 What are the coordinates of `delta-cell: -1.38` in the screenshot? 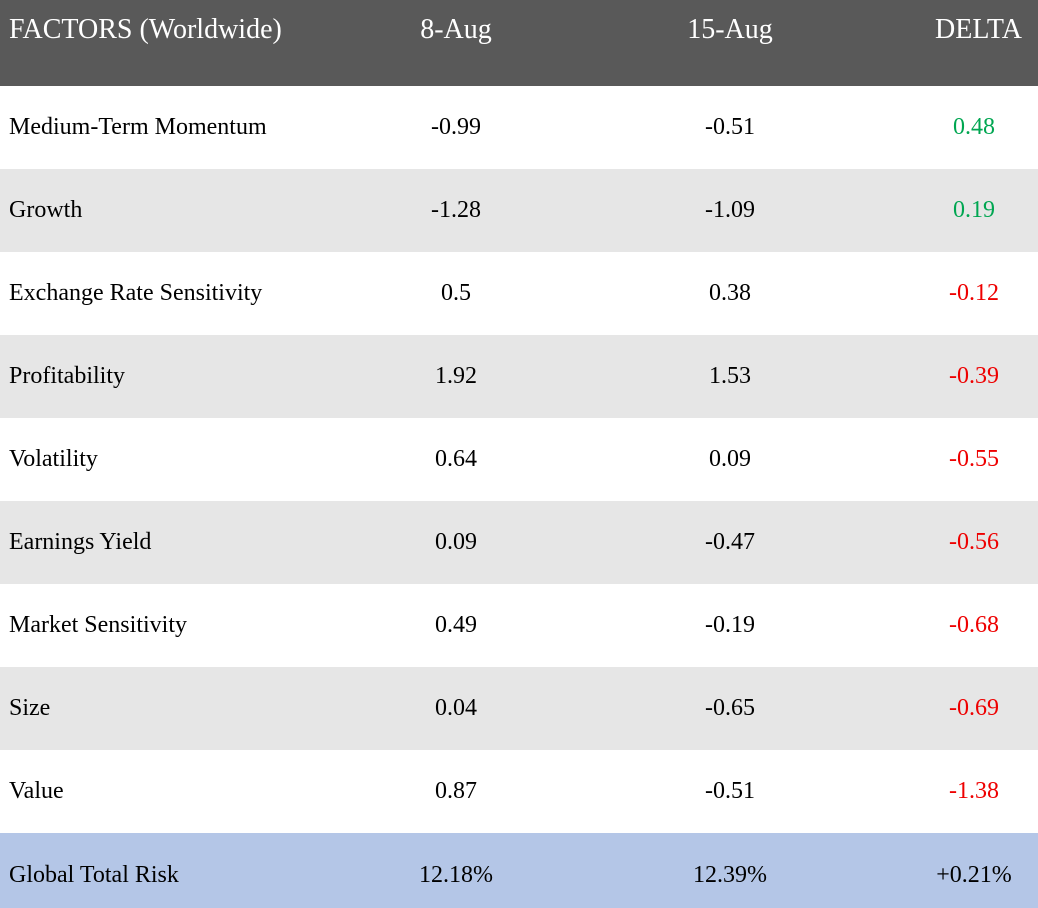 It's located at (974, 791).